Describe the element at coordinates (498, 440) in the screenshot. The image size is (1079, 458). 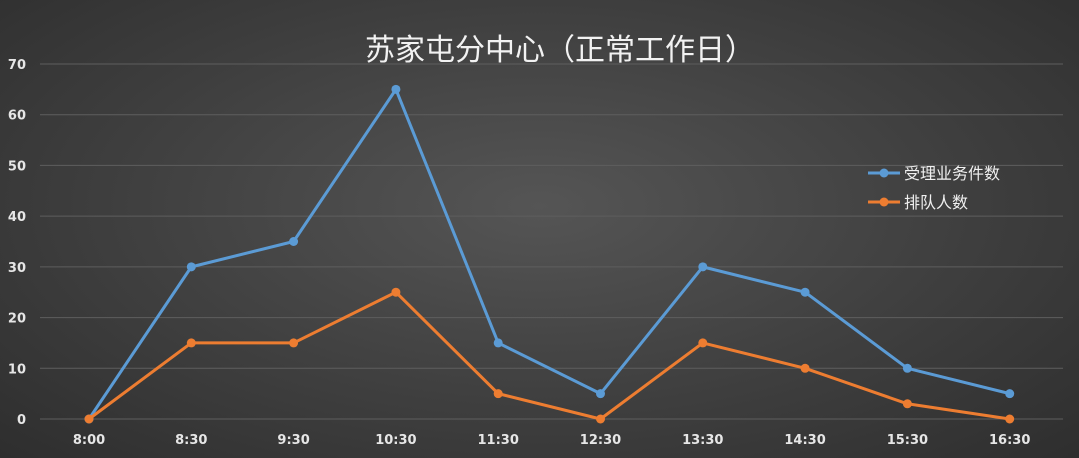
I see `x-tick-label: 11:30` at that location.